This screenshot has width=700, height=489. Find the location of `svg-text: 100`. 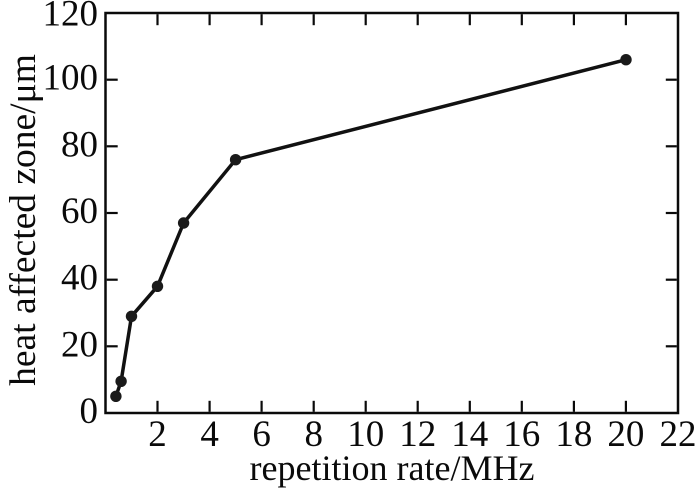

svg-text: 100 is located at coordinates (71, 78).